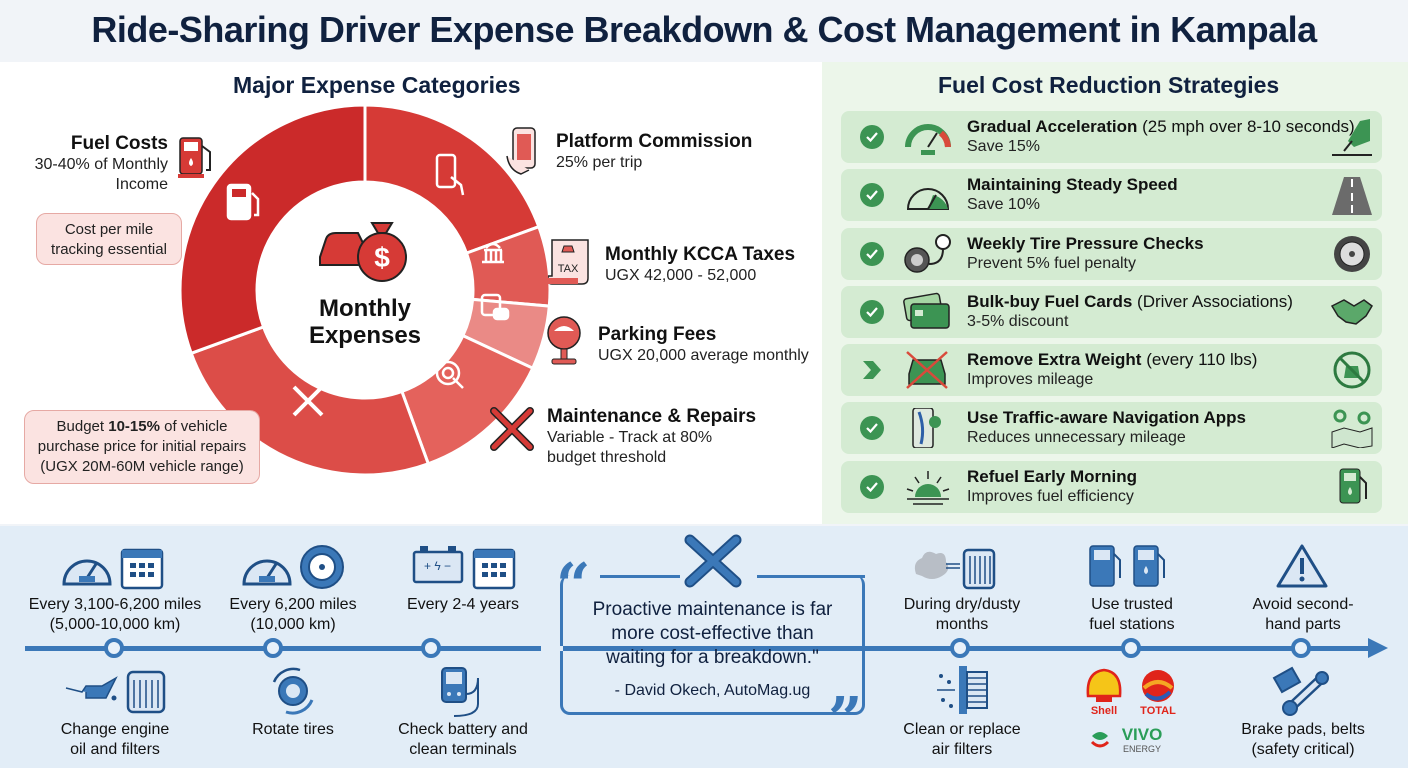 The width and height of the screenshot is (1408, 768). I want to click on expense-section-title: Major Expense Categories, so click(377, 85).